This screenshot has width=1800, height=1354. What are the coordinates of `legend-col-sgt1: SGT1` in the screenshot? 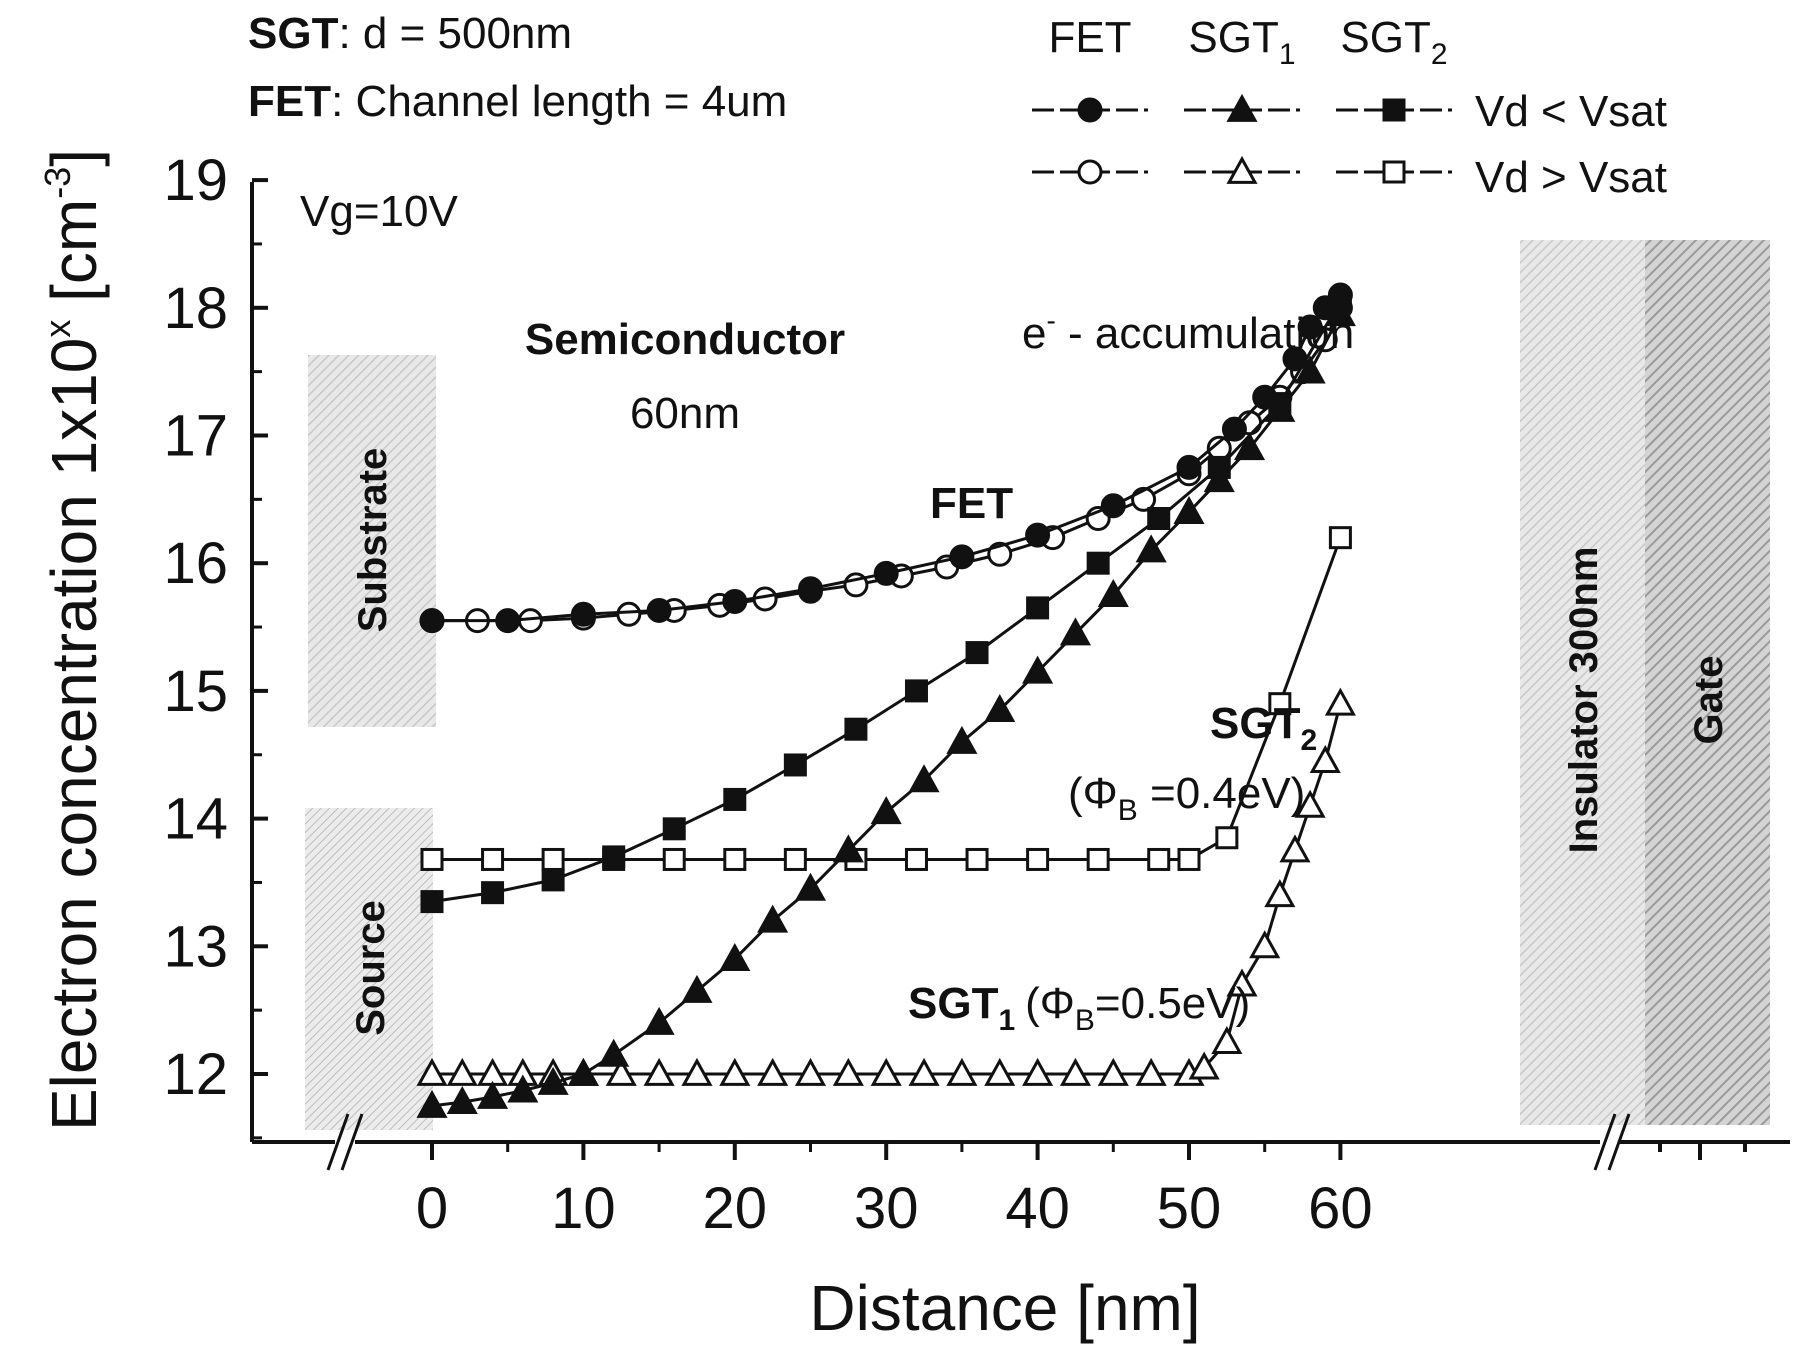 It's located at (1241, 42).